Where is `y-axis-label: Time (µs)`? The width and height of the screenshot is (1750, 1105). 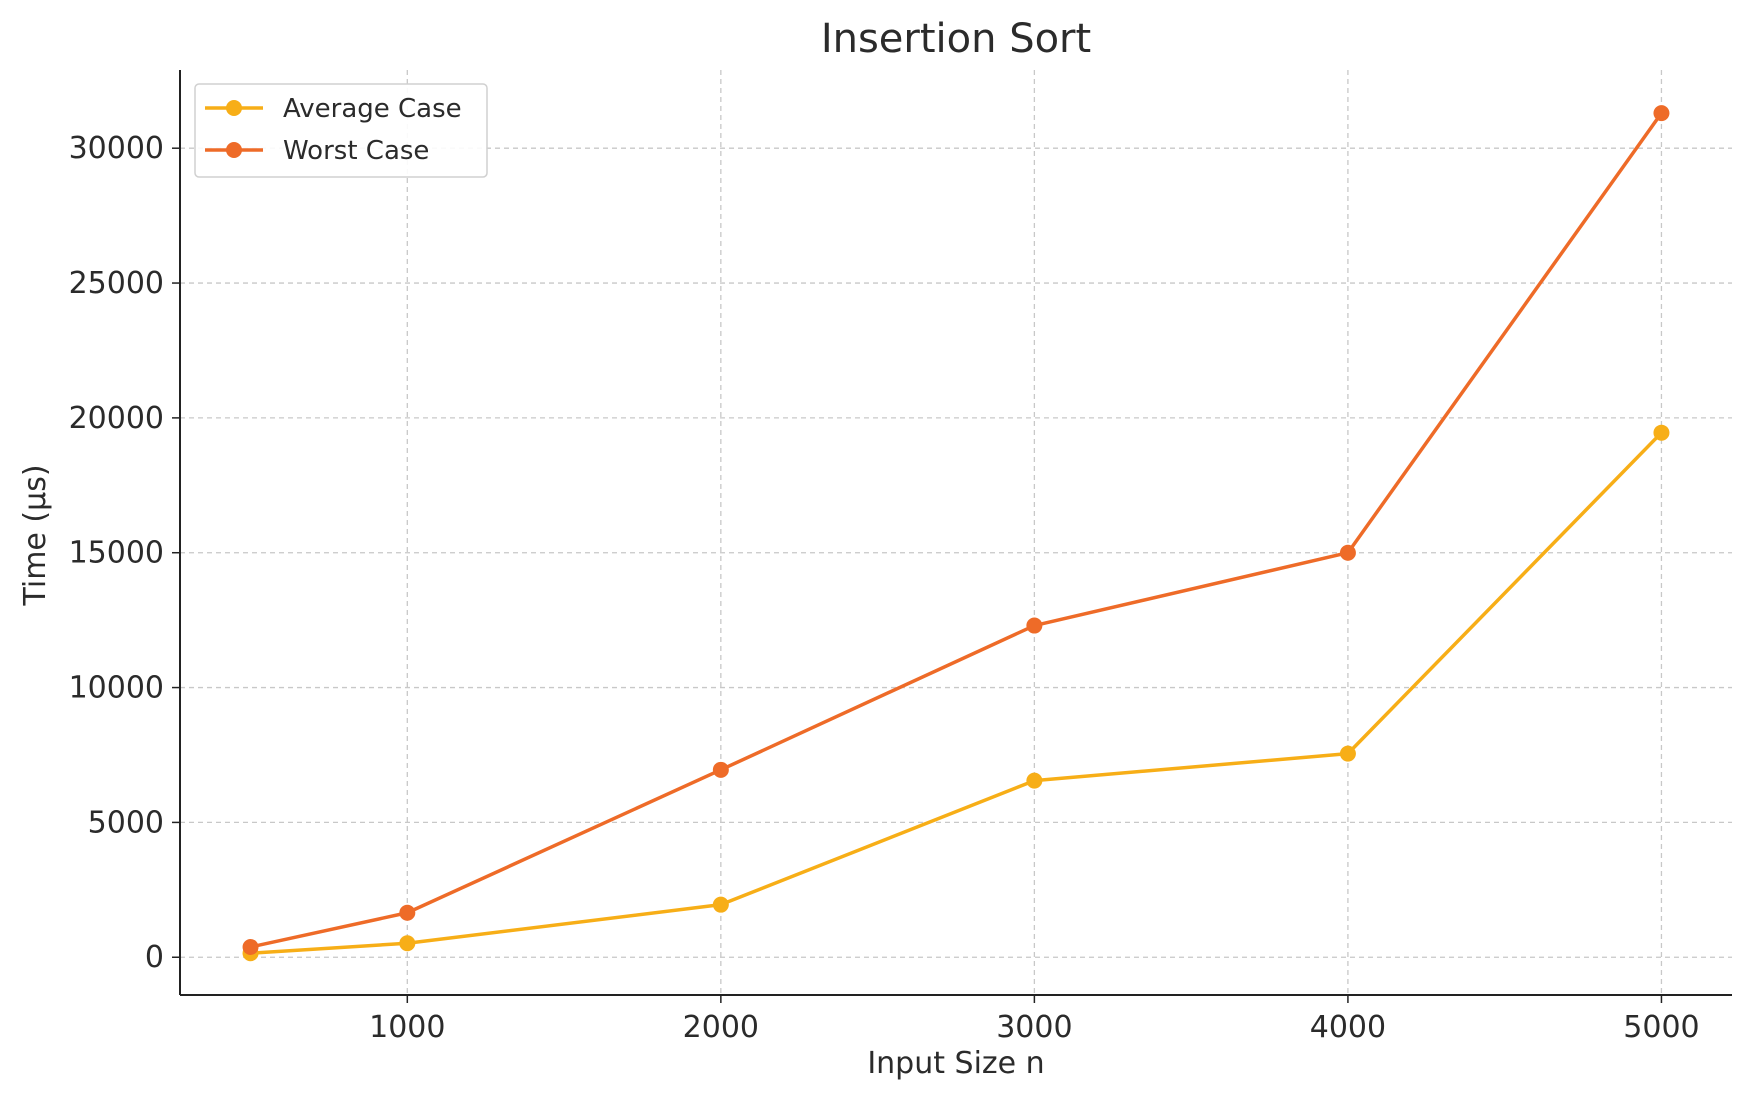
y-axis-label: Time (µs) is located at coordinates (35, 535).